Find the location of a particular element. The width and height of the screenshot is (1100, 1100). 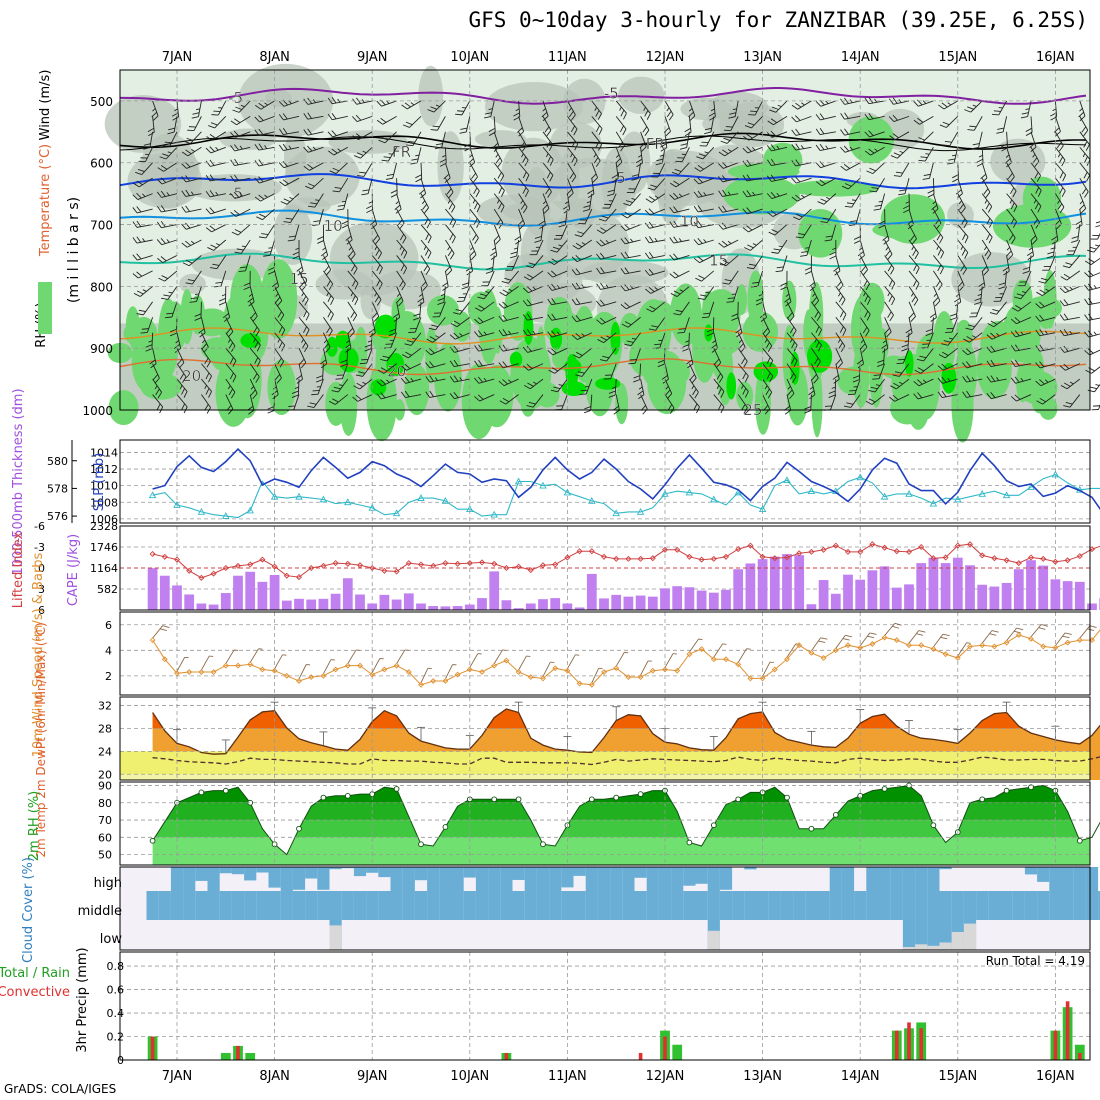

rh-contour-grey is located at coordinates (548, 211).